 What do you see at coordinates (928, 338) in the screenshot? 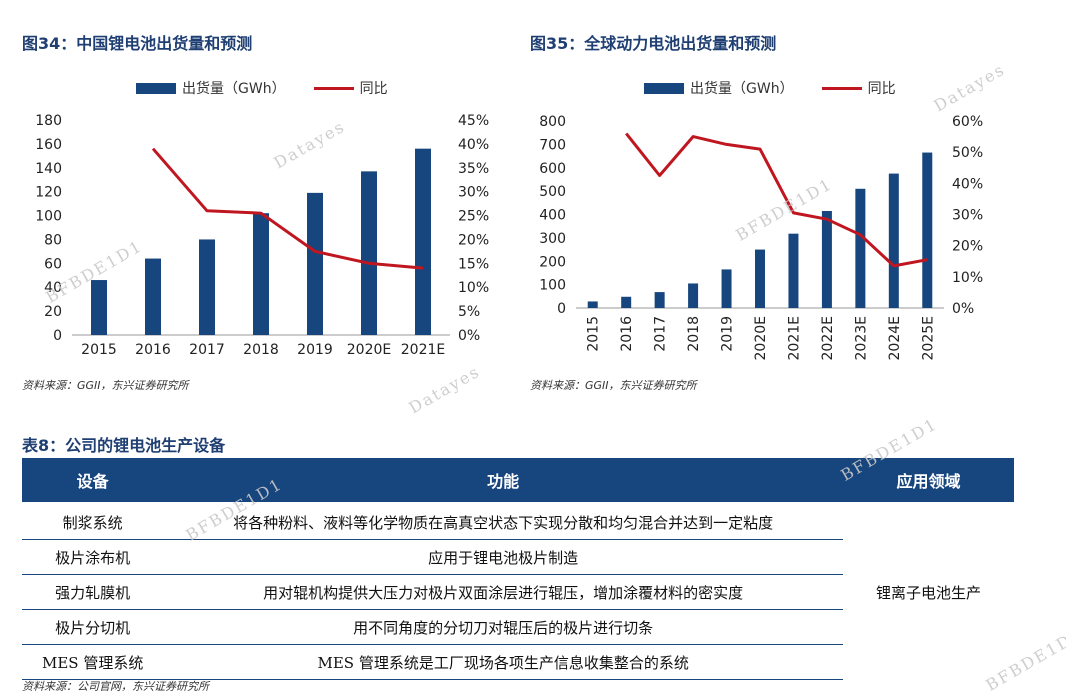
I see `x-tick-label: 2025E` at bounding box center [928, 338].